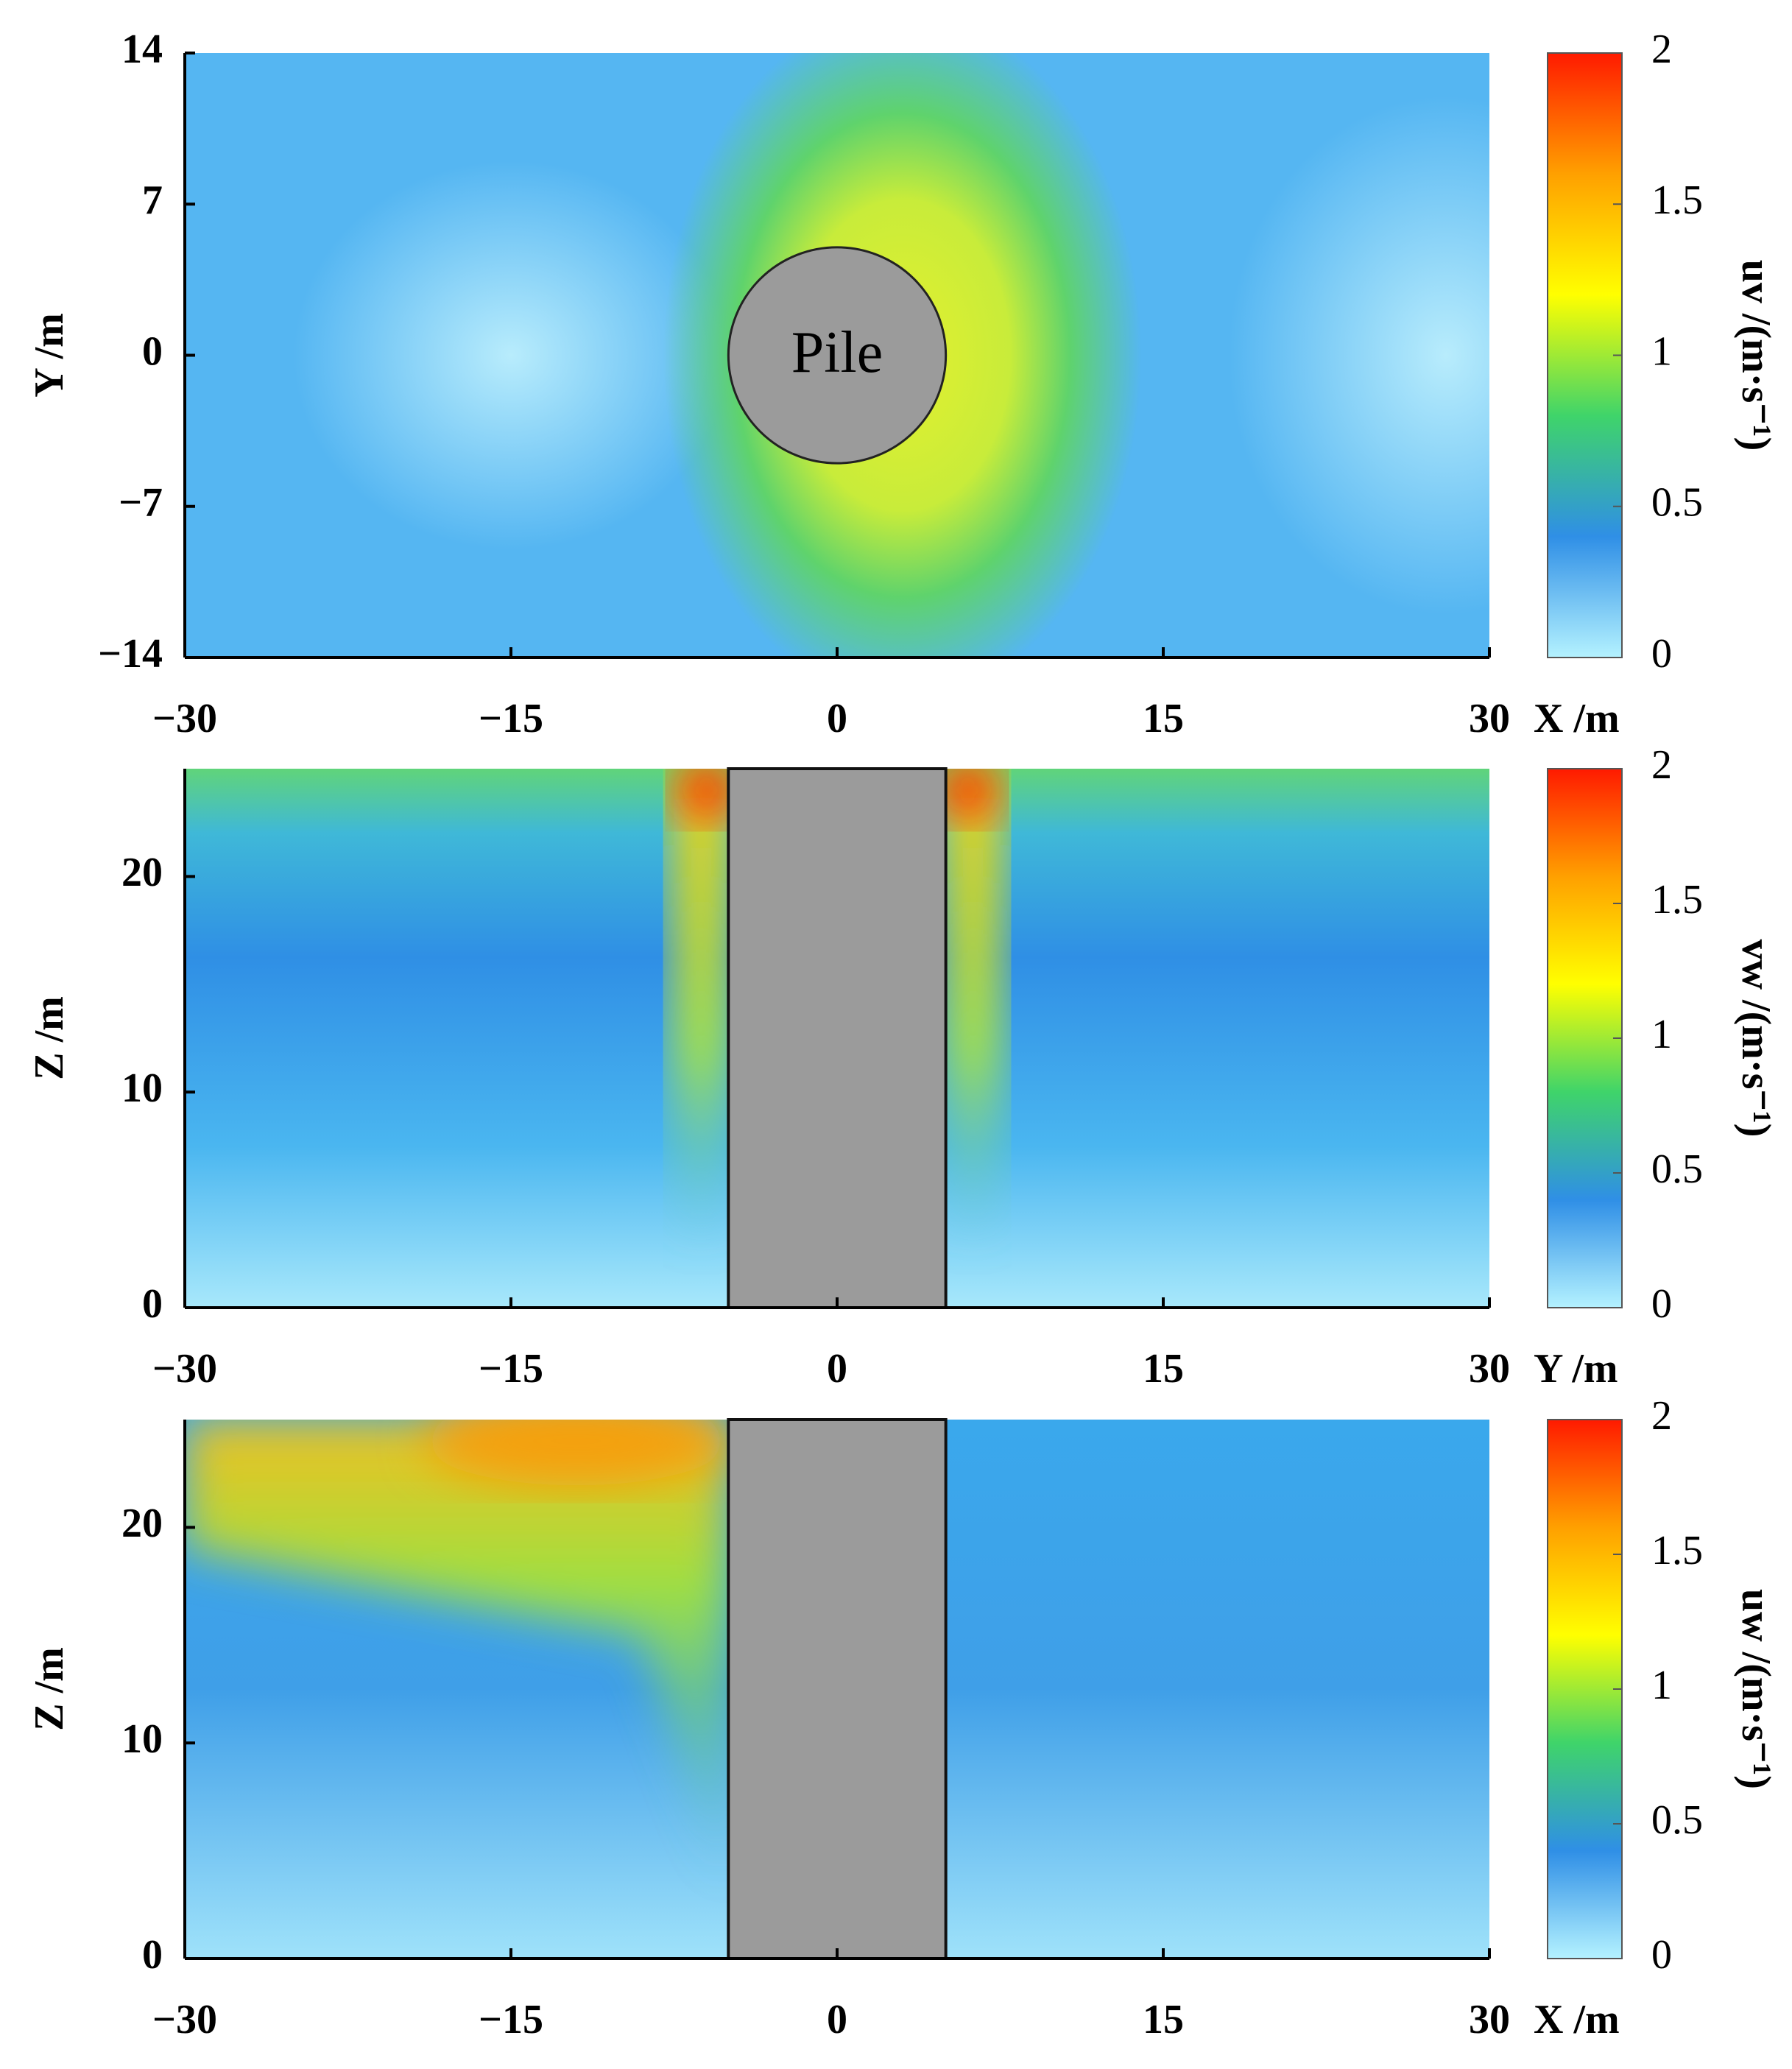  What do you see at coordinates (1576, 1369) in the screenshot?
I see `x-axis-label: Y /m` at bounding box center [1576, 1369].